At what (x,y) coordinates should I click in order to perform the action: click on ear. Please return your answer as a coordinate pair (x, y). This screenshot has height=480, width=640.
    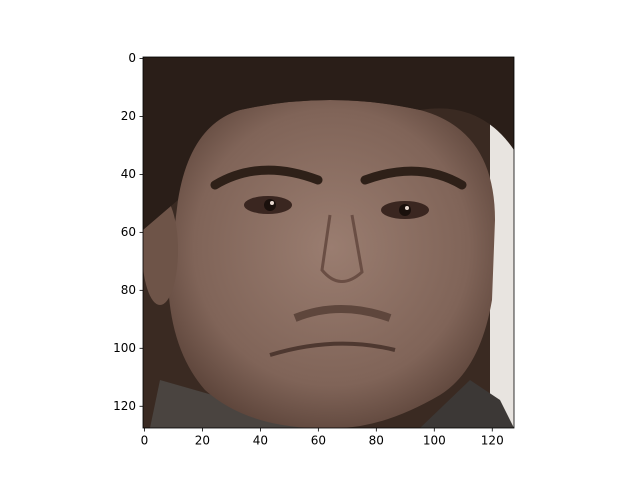
    Looking at the image, I should click on (160, 250).